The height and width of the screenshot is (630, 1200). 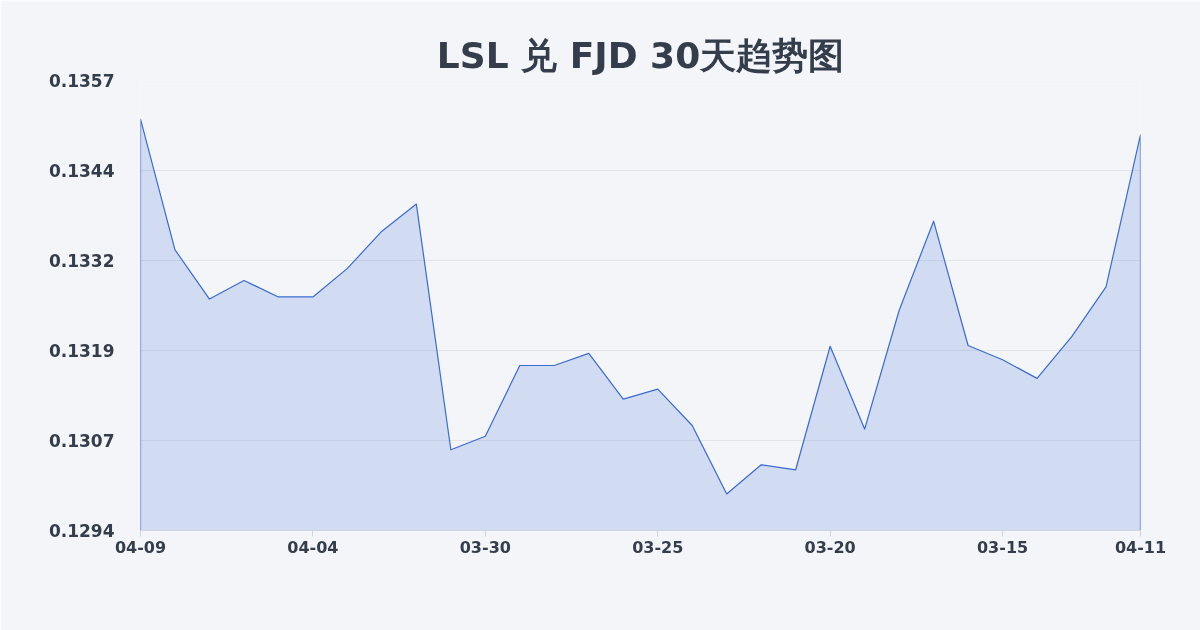 What do you see at coordinates (1002, 547) in the screenshot?
I see `x-tick-label: 03-15` at bounding box center [1002, 547].